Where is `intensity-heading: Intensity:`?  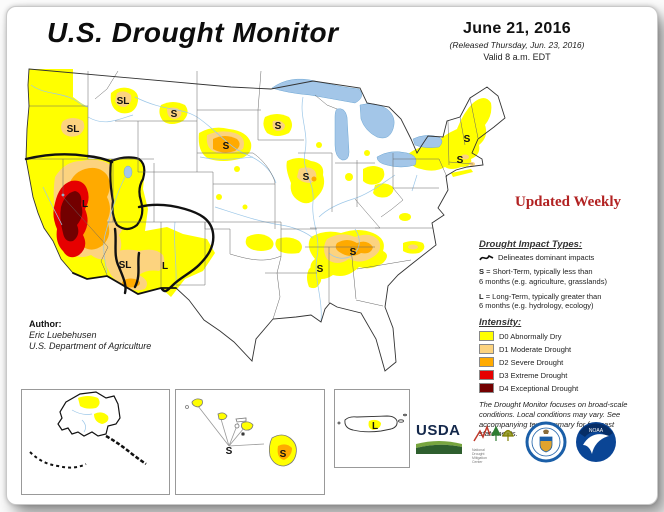
intensity-heading: Intensity: is located at coordinates (500, 322).